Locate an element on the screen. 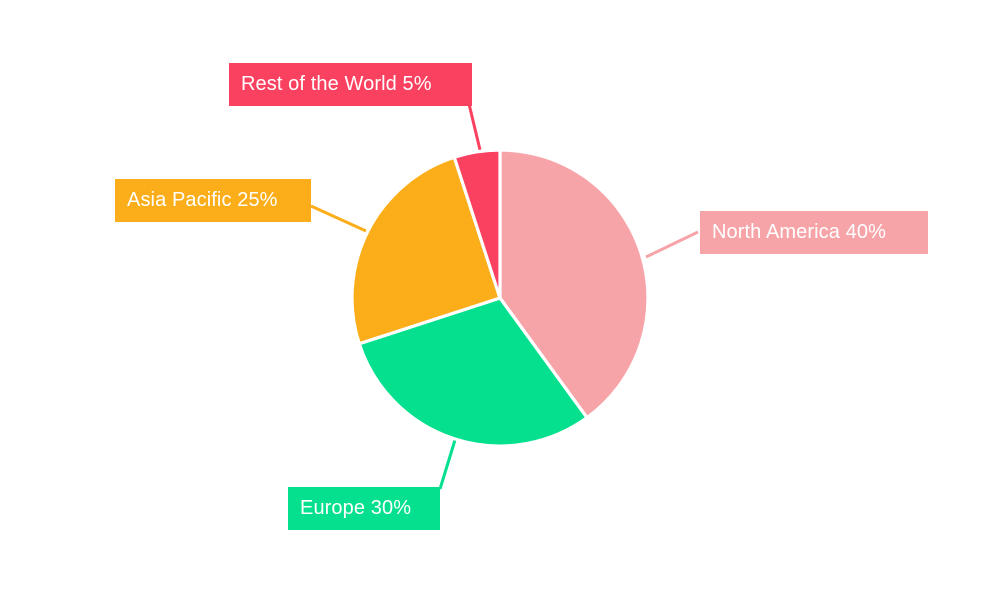 Image resolution: width=1000 pixels, height=600 pixels. pie-slice-europe is located at coordinates (473, 372).